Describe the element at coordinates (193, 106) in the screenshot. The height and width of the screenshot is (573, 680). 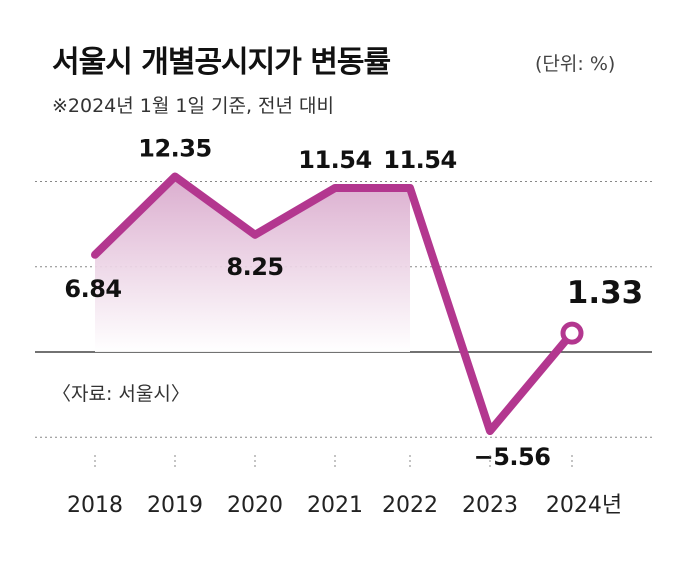
I see `chart-subtitle: ※2024년 1월 1일 기준, 전년 대비` at that location.